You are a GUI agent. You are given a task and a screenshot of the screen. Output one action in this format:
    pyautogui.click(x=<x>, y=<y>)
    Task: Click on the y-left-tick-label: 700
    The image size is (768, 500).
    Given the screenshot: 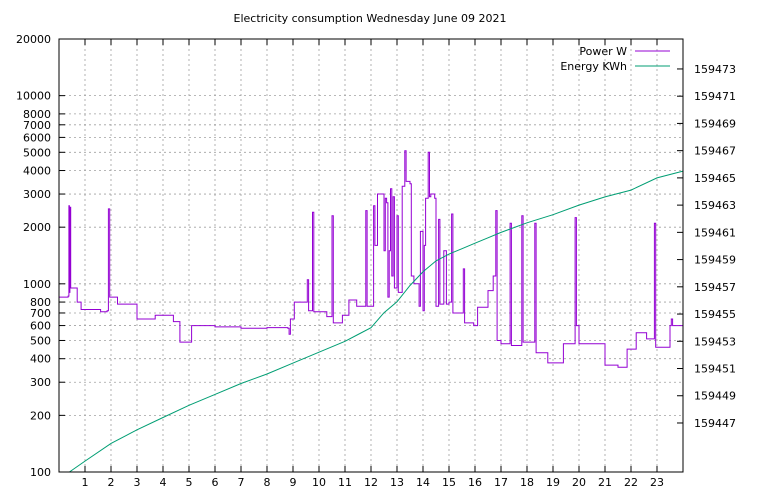 What is the action you would take?
    pyautogui.click(x=40, y=313)
    